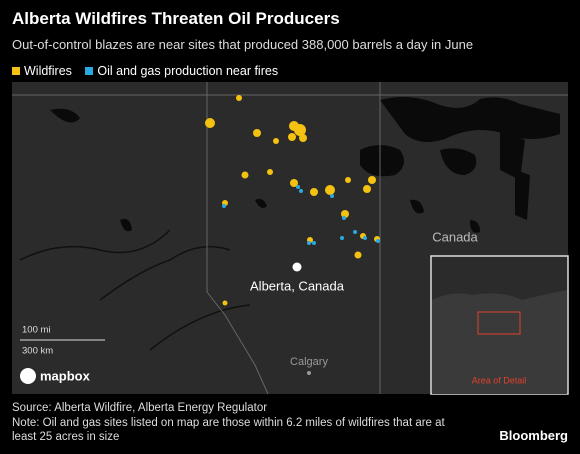 Image resolution: width=580 pixels, height=454 pixels. Describe the element at coordinates (48, 71) in the screenshot. I see `legend-label: Wildfires` at that location.